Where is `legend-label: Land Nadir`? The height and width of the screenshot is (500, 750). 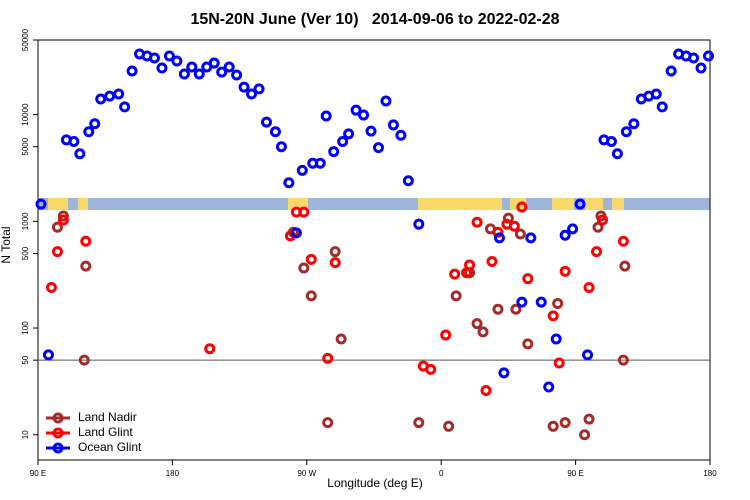
legend-label: Land Nadir is located at coordinates (107, 417).